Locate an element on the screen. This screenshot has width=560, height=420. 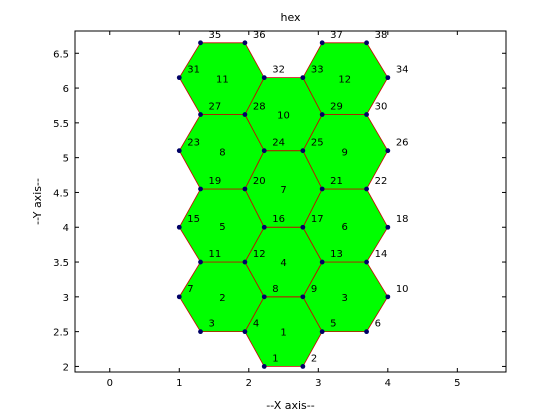
node-label-32: 32 is located at coordinates (278, 70).